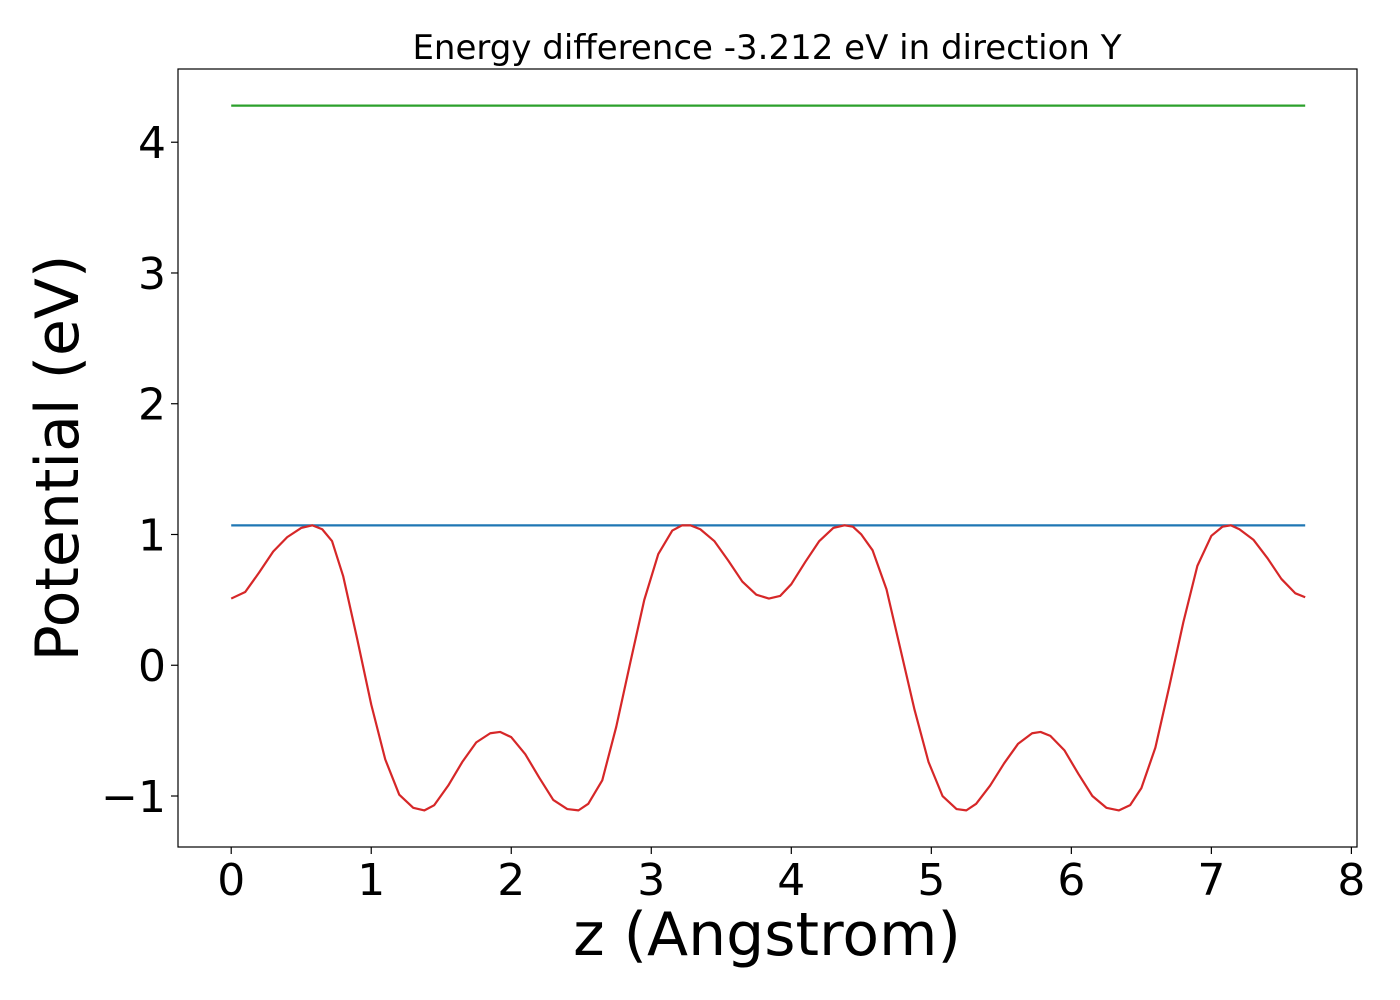 The width and height of the screenshot is (1400, 1000). What do you see at coordinates (1351, 880) in the screenshot?
I see `x-tick-label: 8` at bounding box center [1351, 880].